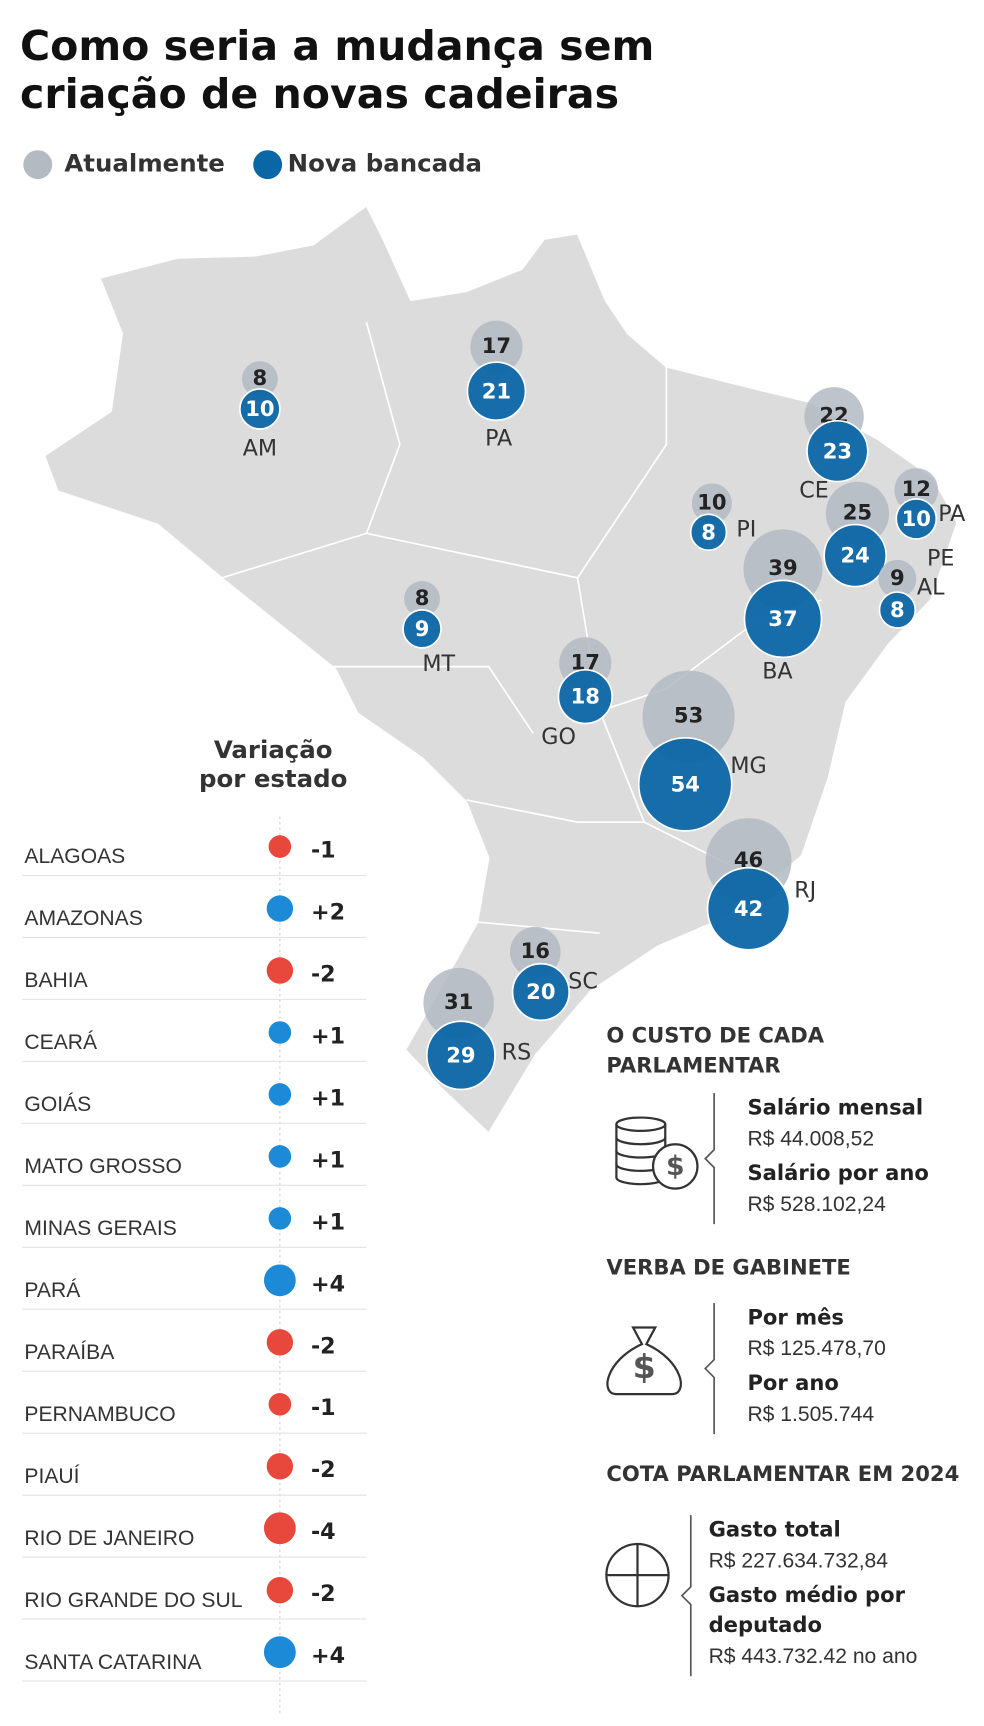 This screenshot has height=1726, width=984. Describe the element at coordinates (657, 1153) in the screenshot. I see `icon-coins: $` at that location.